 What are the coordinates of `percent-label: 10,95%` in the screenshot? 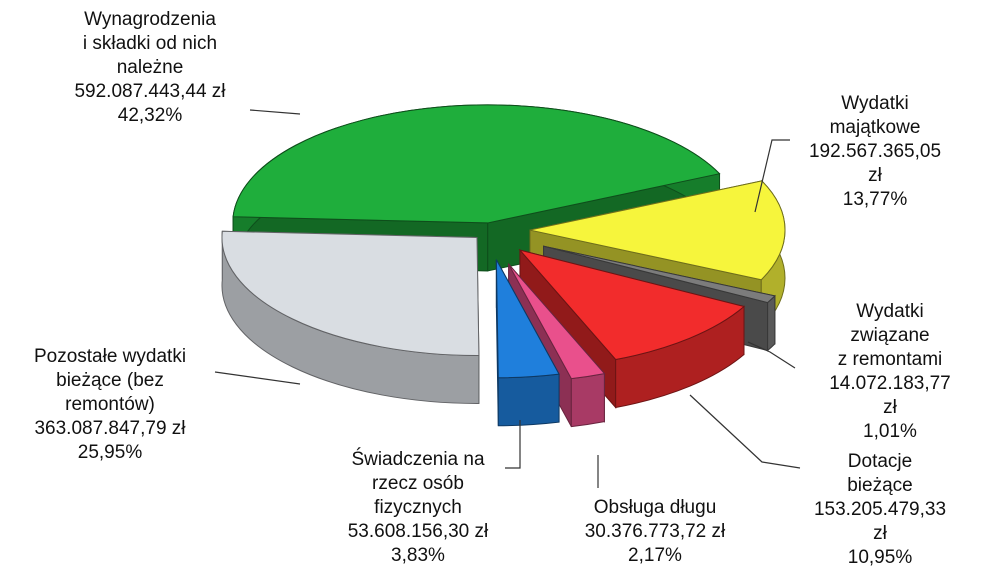 It's located at (880, 557).